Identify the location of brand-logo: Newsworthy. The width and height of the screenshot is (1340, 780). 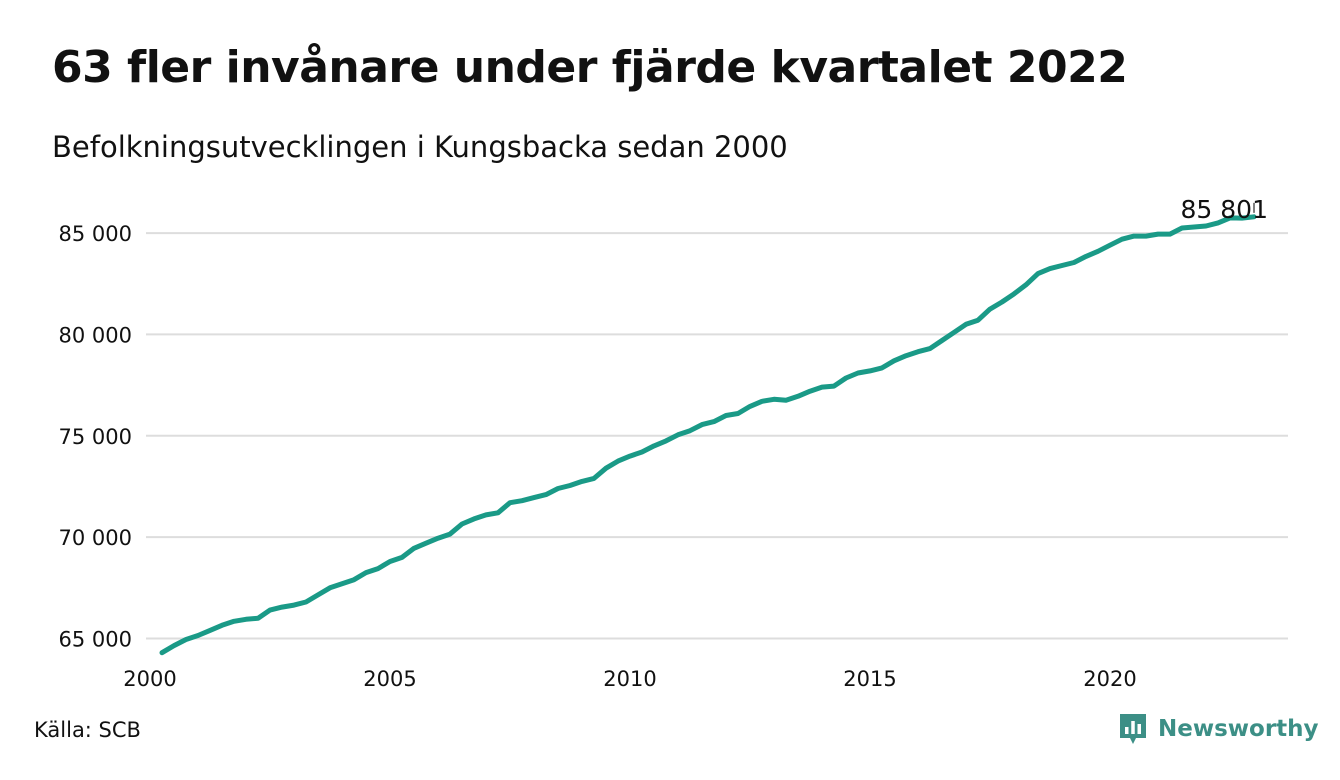
(1218, 729).